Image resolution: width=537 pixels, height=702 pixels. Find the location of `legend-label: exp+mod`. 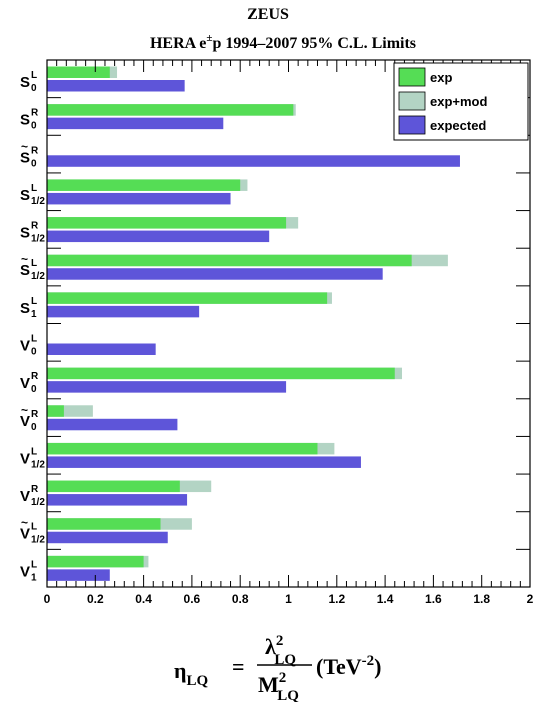

legend-label: exp+mod is located at coordinates (458, 101).